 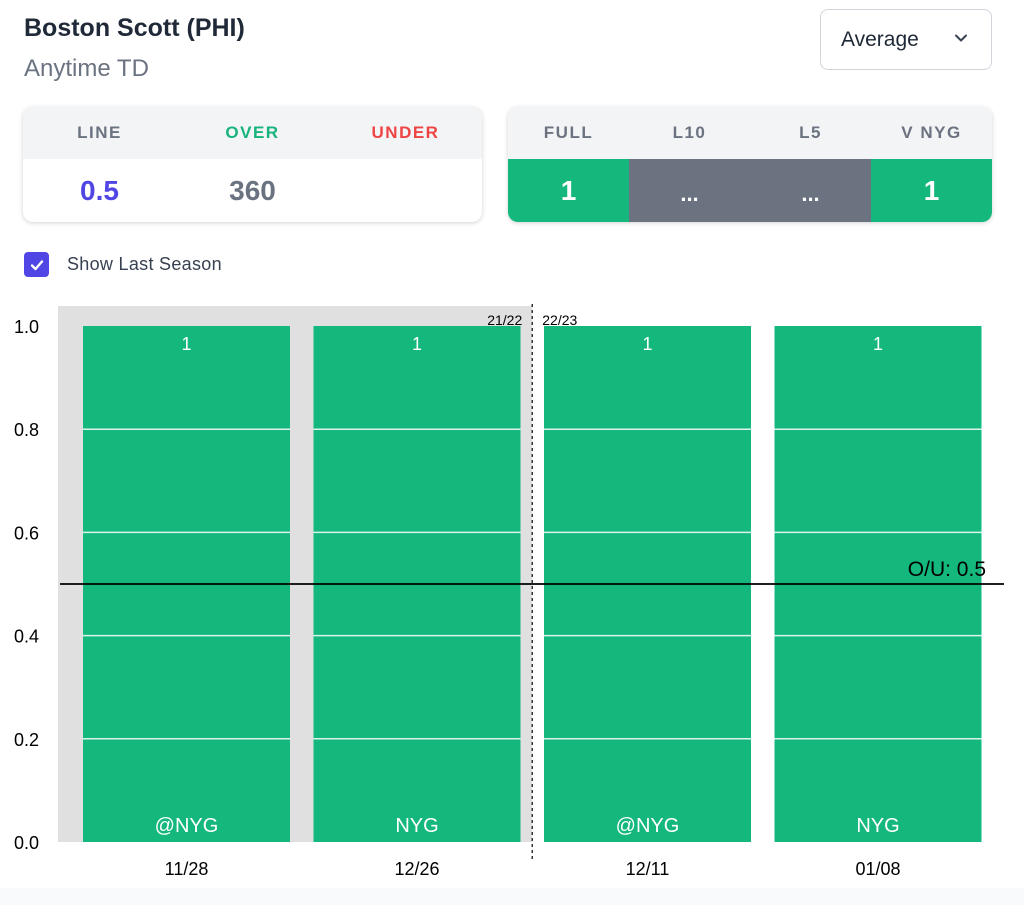 I want to click on splits-card-header: FULL L10 L5 V NYG, so click(x=750, y=133).